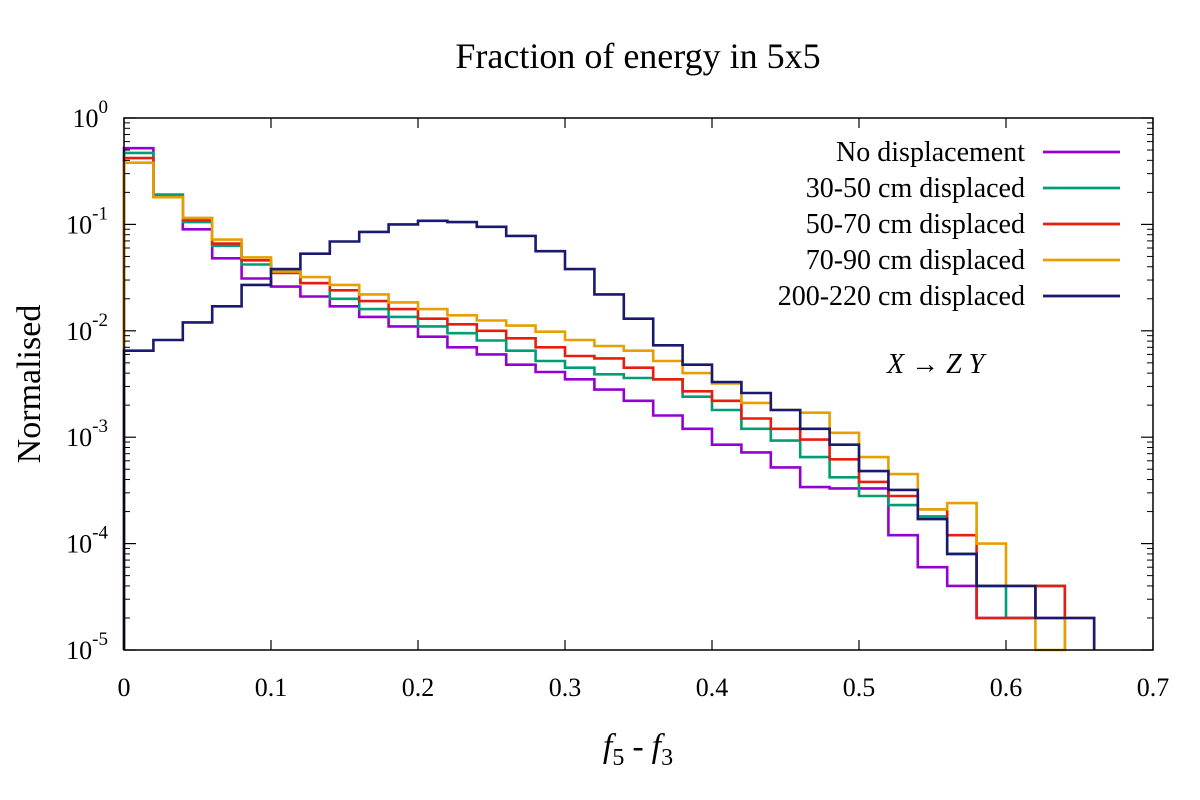 Image resolution: width=1200 pixels, height=800 pixels. What do you see at coordinates (859, 687) in the screenshot?
I see `x-tick-label: 0.5` at bounding box center [859, 687].